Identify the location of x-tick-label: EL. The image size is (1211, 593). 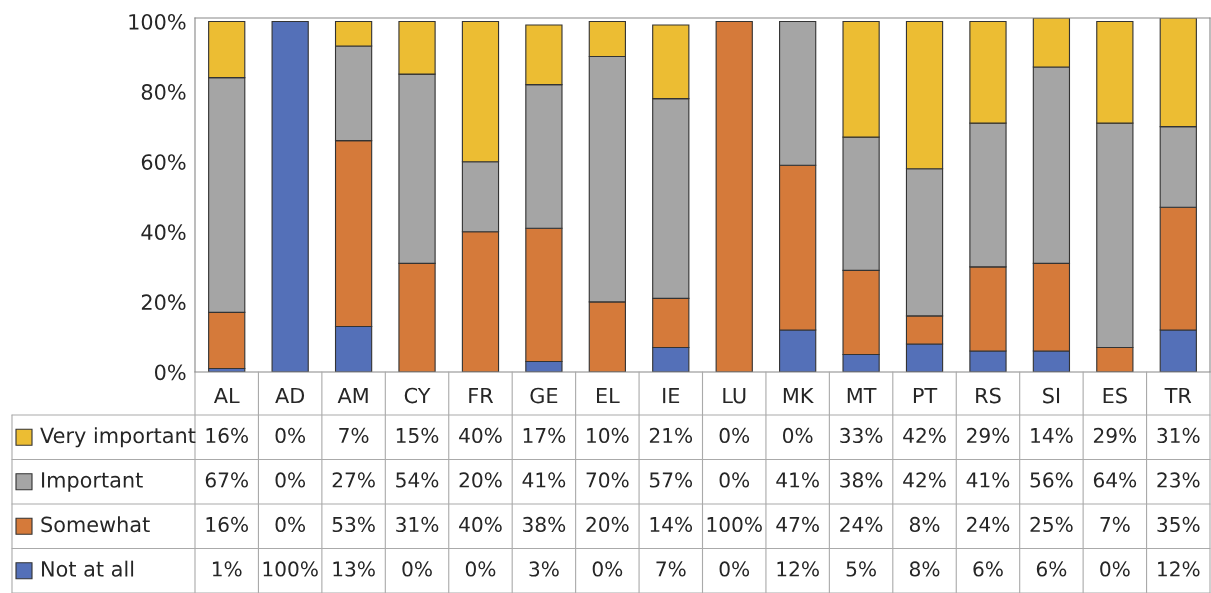
(608, 395).